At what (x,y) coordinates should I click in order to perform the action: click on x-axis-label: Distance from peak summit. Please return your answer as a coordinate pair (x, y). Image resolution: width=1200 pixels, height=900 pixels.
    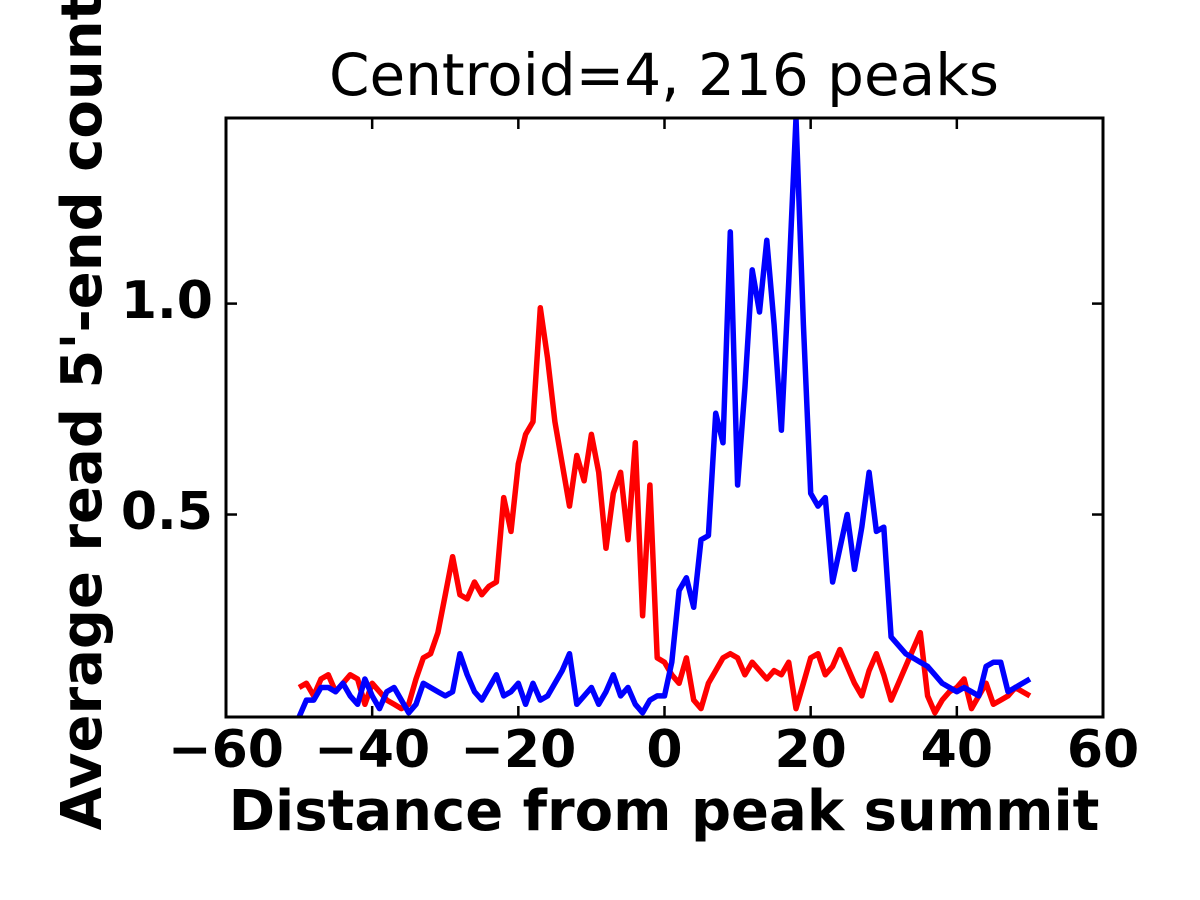
    Looking at the image, I should click on (664, 811).